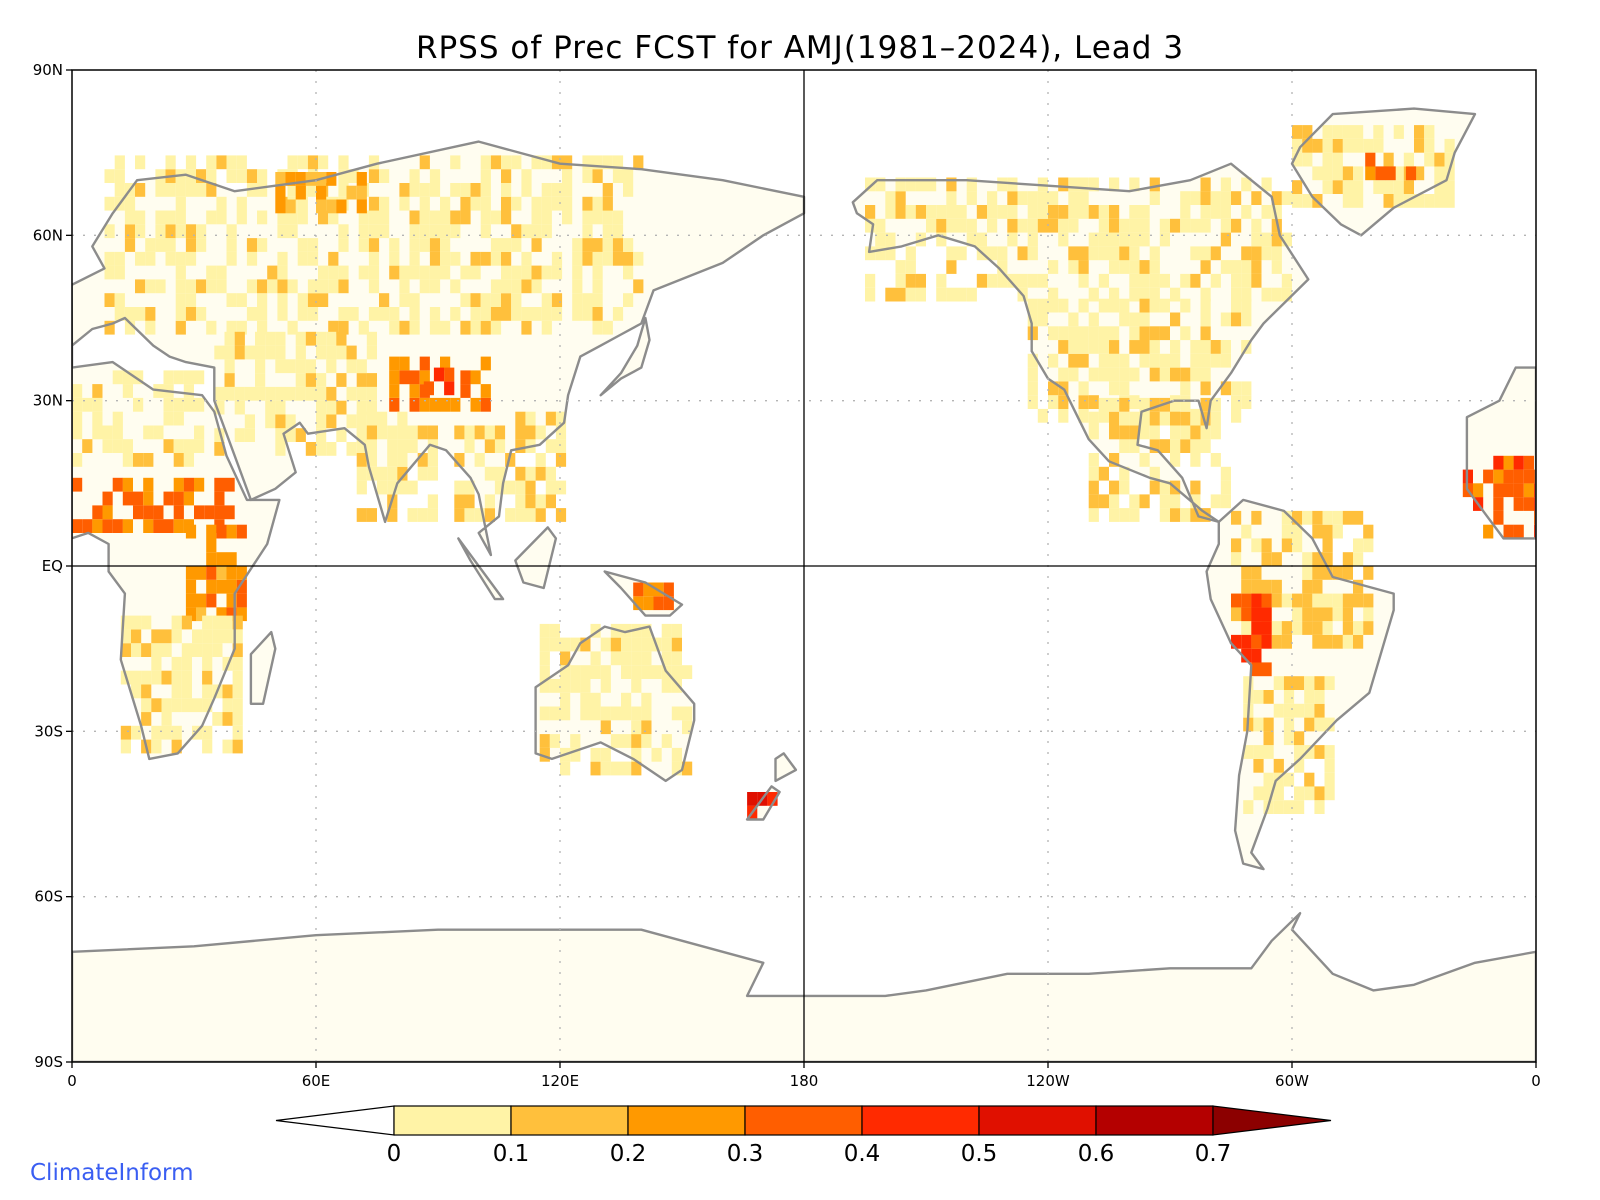  I want to click on y-axis: 90N 60N 30N EQ 30S 60S 90S, so click(52, 566).